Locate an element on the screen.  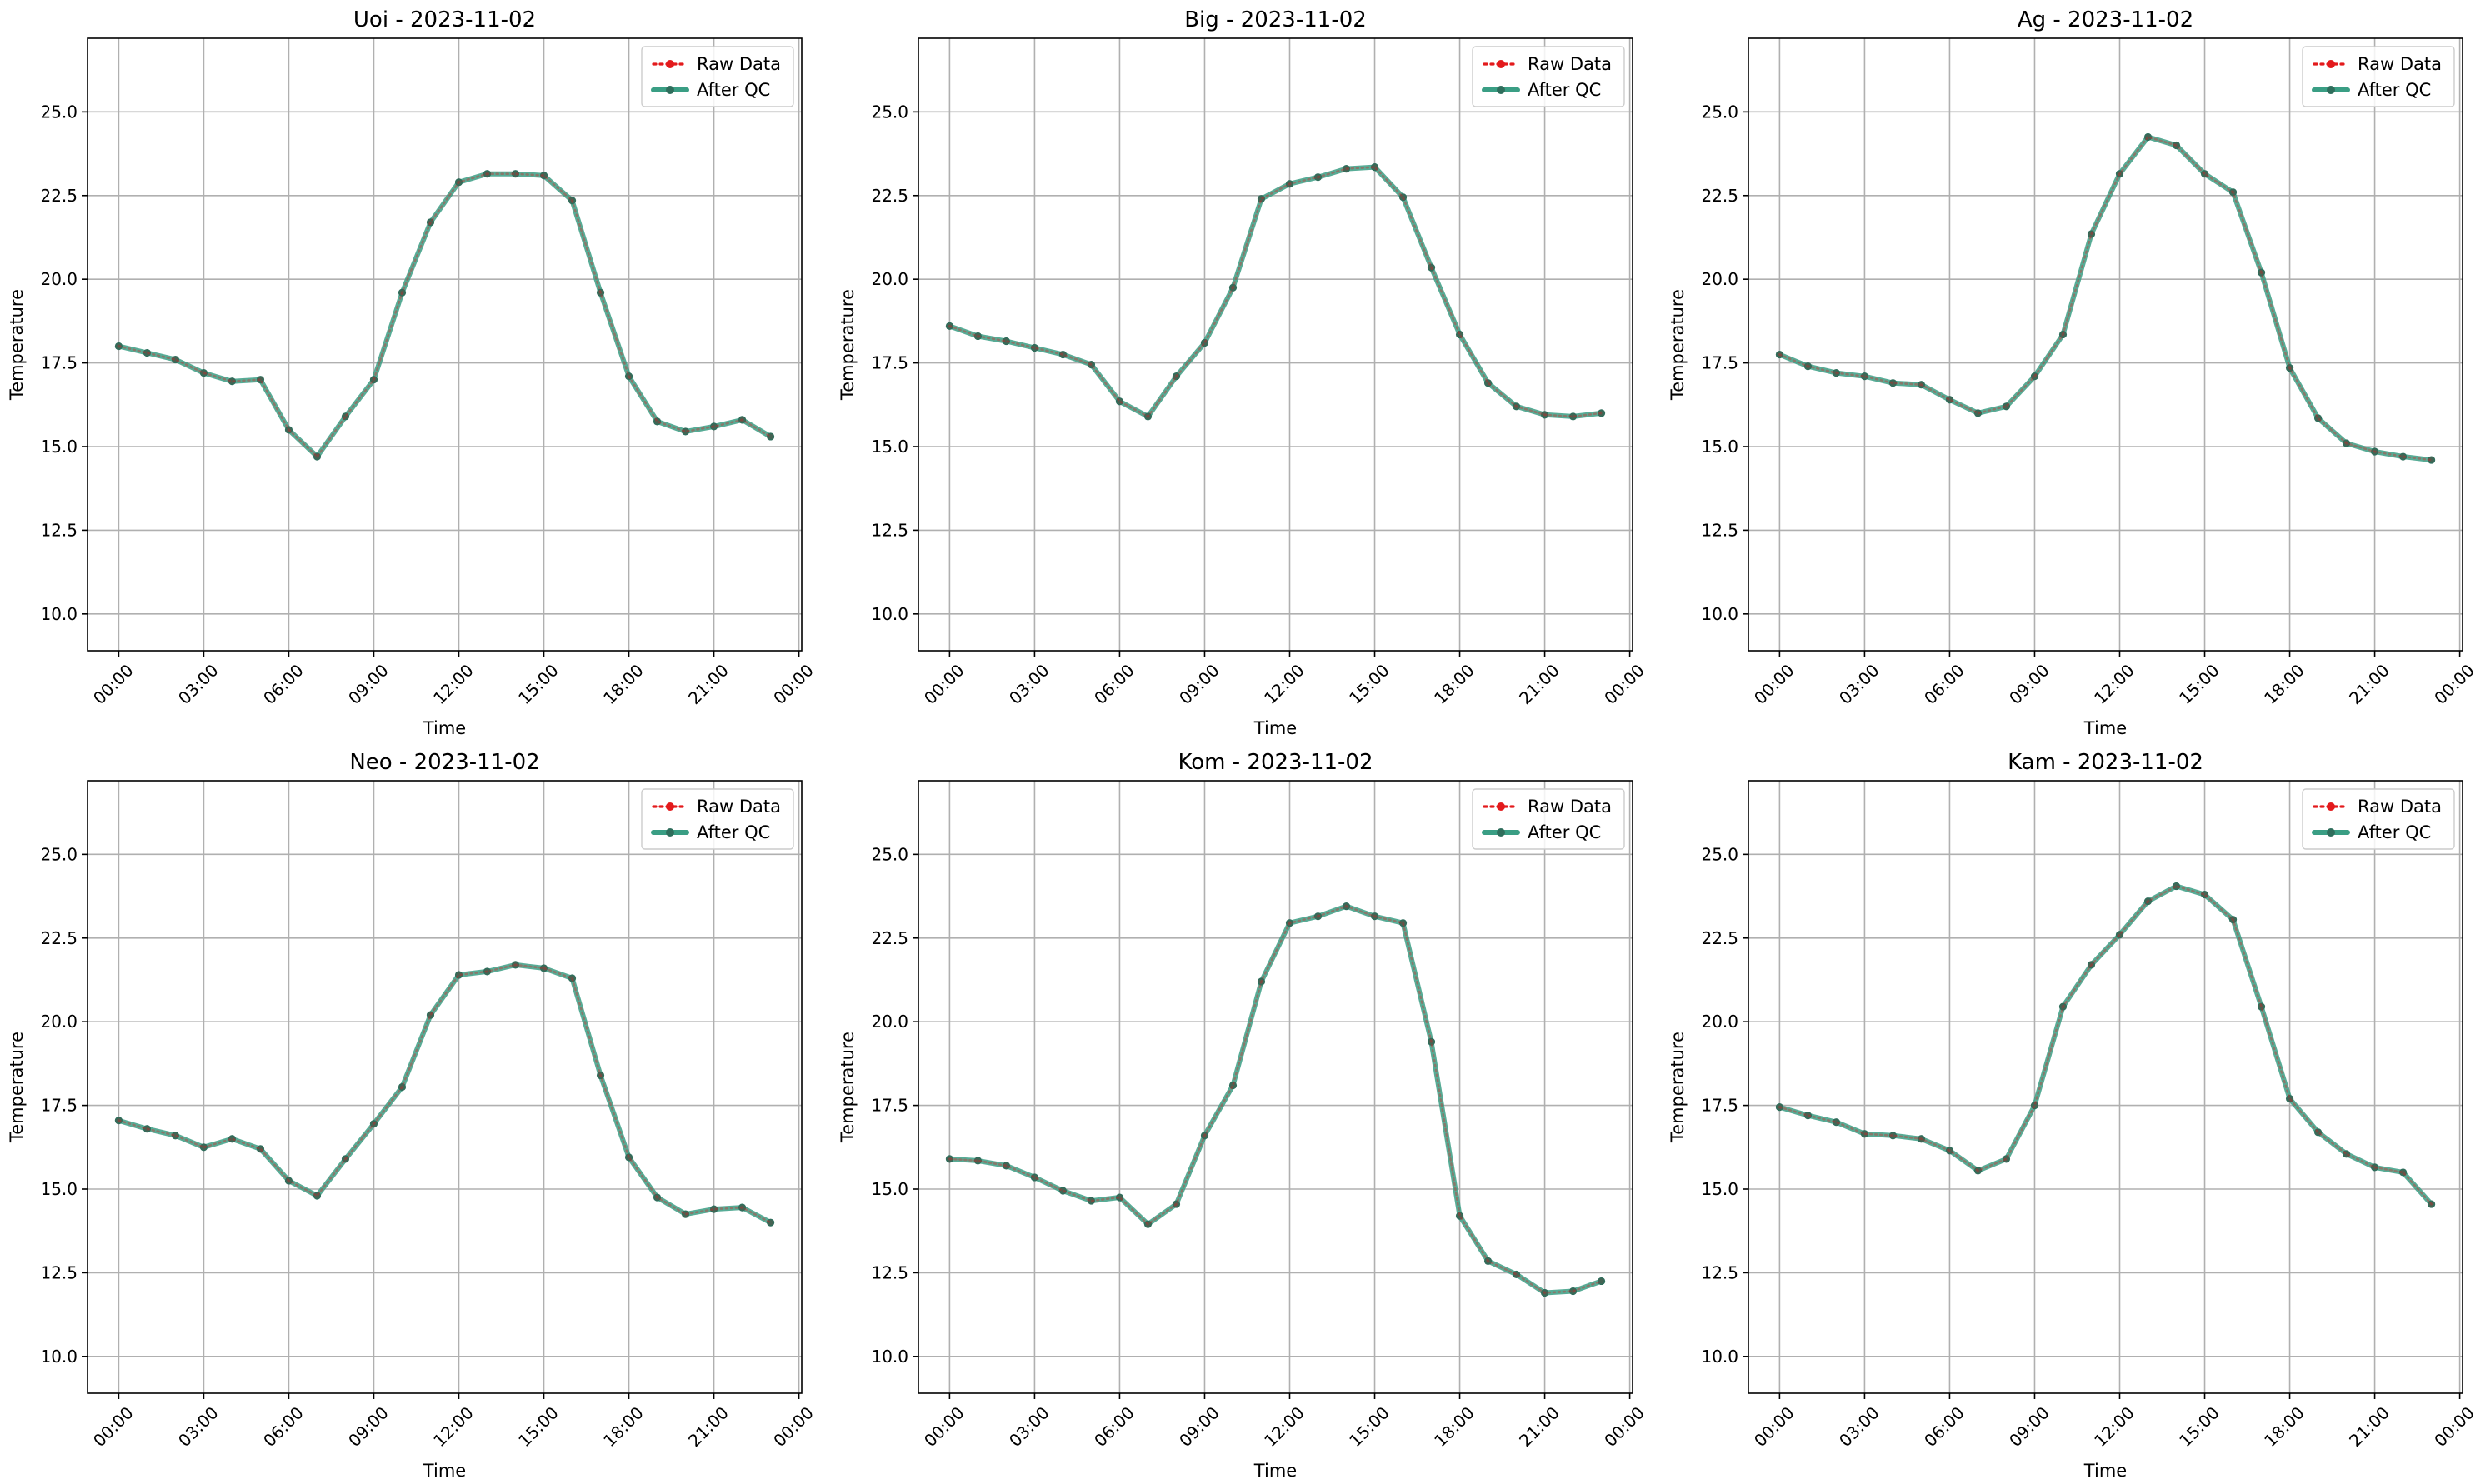
legend-qc-label: After QC is located at coordinates (2394, 90).